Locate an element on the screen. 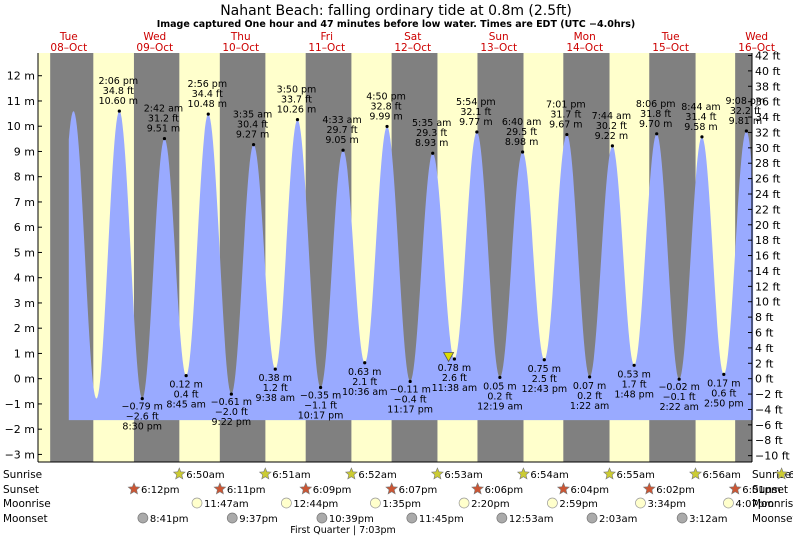 Image resolution: width=793 pixels, height=538 pixels. tide-time-label: 2:56 pm is located at coordinates (207, 84).